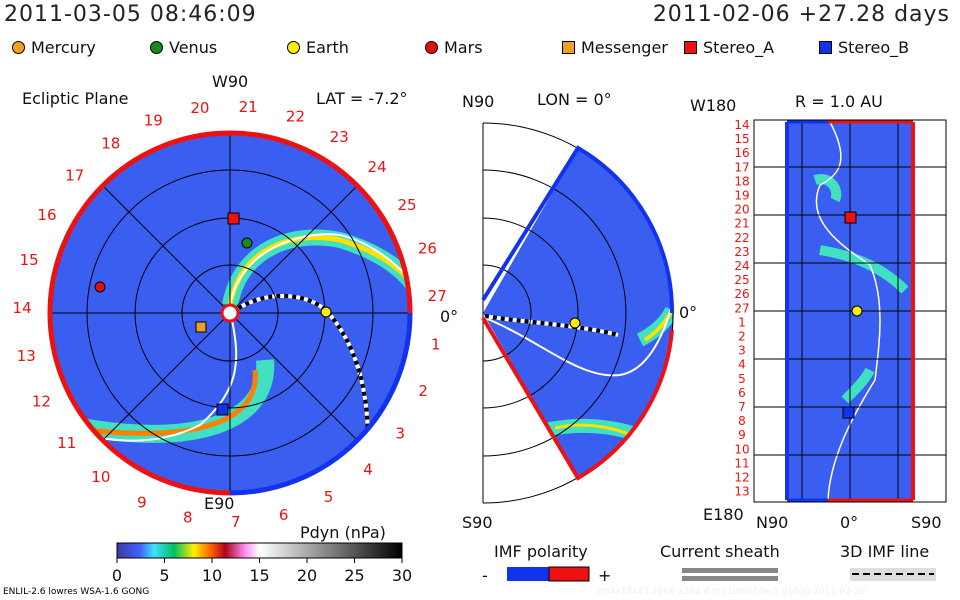  What do you see at coordinates (741, 294) in the screenshot?
I see `radial-y-label: 26` at bounding box center [741, 294].